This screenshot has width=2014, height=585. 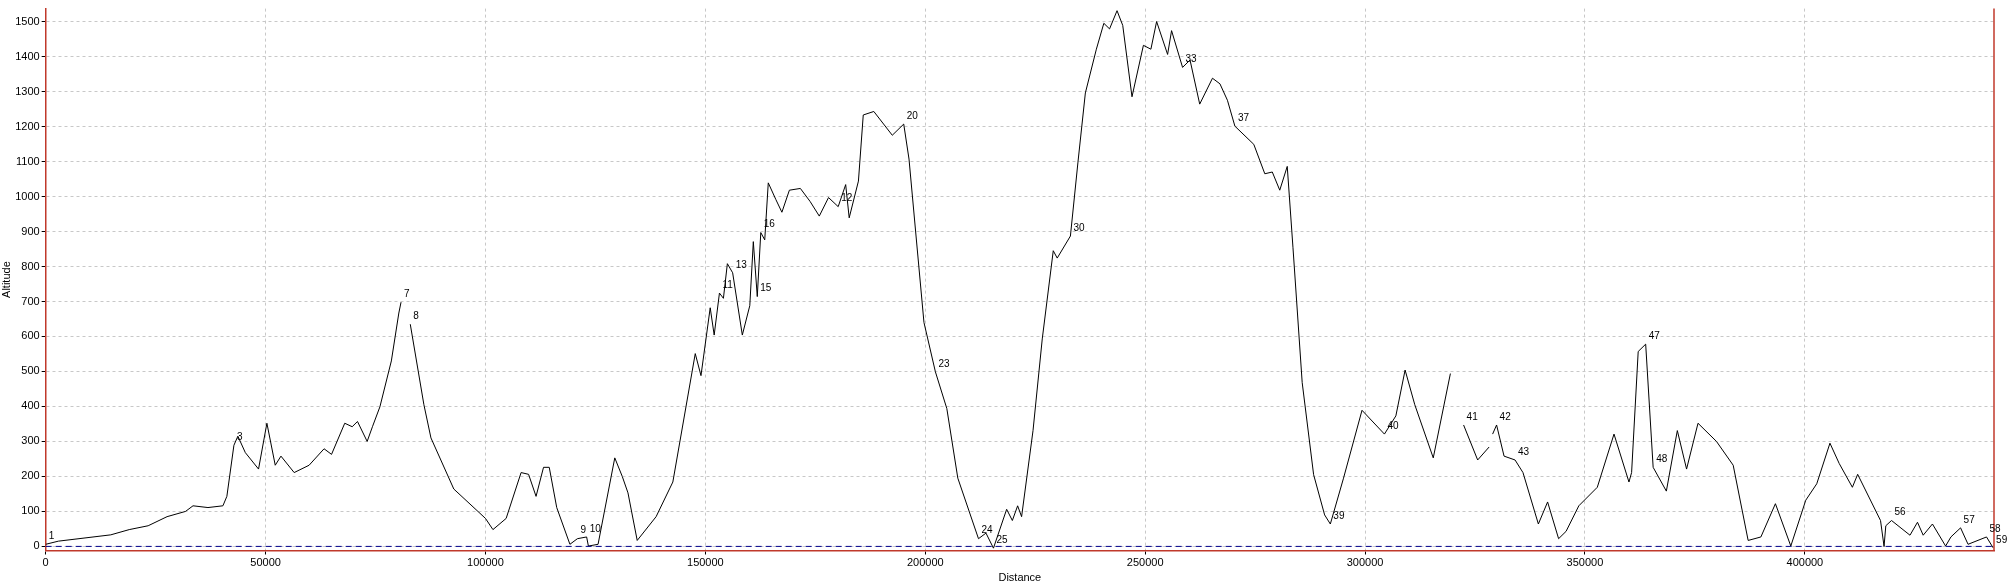 I want to click on annotation: 8, so click(x=416, y=315).